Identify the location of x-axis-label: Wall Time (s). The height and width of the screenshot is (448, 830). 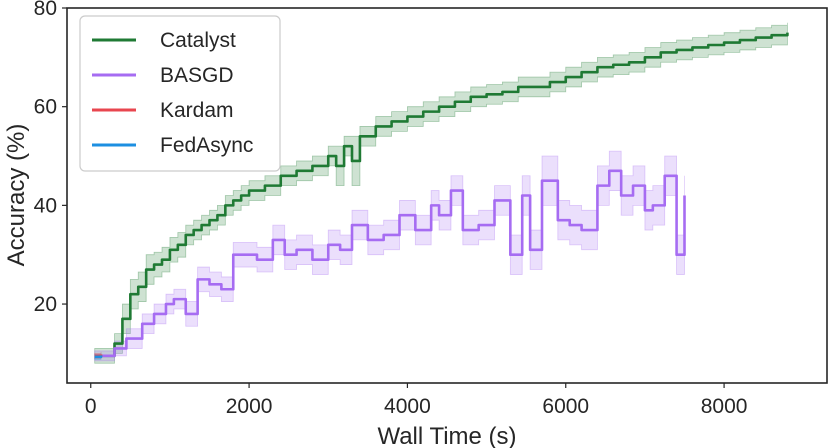
(446, 435).